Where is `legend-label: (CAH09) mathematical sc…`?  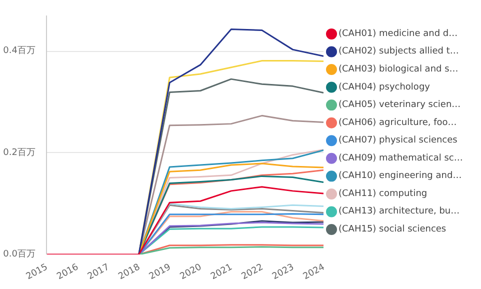 legend-label: (CAH09) mathematical sc… is located at coordinates (400, 158).